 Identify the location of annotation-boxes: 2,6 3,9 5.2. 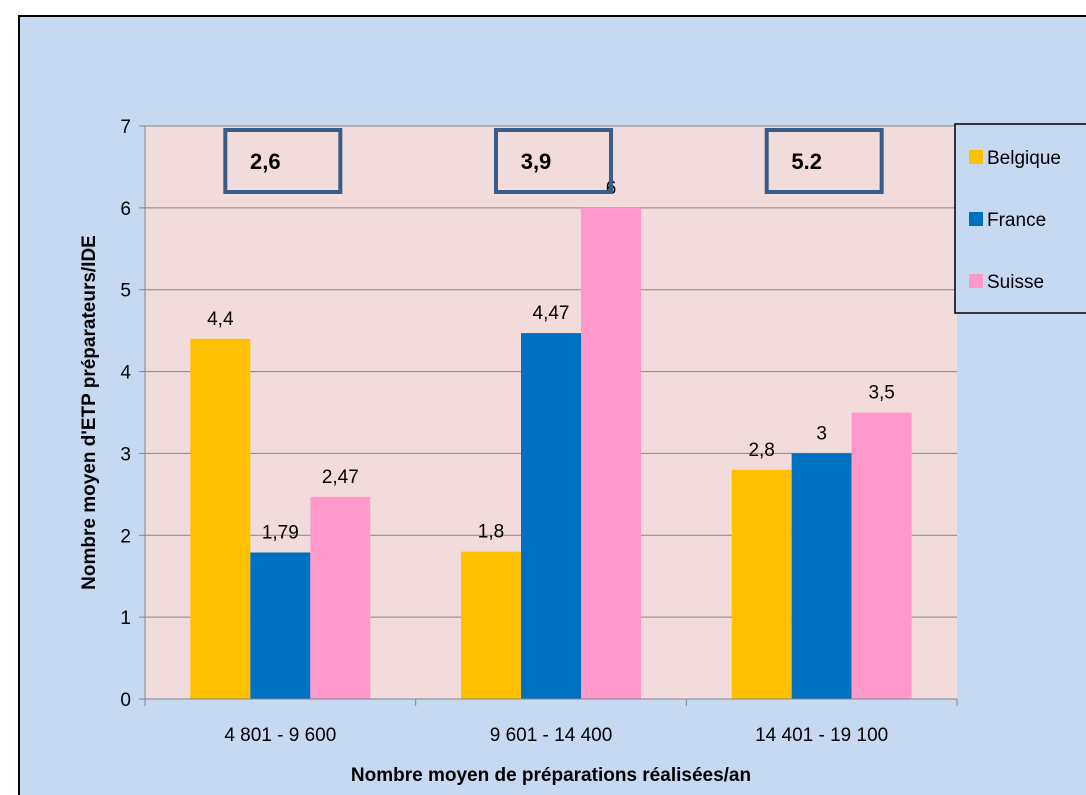
(553, 161).